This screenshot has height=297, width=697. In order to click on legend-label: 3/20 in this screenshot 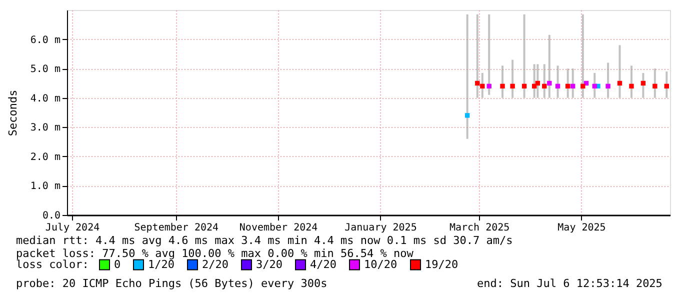, I will do `click(269, 264)`.